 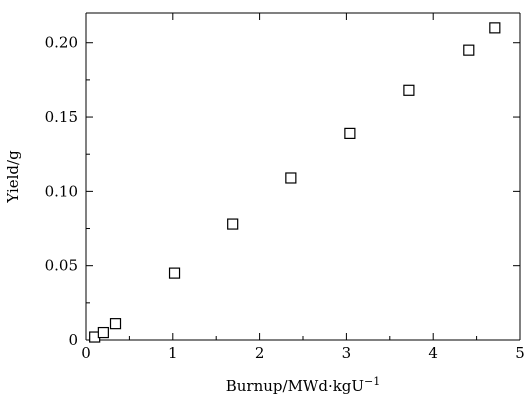 I want to click on y-tick-label: 0.10, so click(x=61, y=191).